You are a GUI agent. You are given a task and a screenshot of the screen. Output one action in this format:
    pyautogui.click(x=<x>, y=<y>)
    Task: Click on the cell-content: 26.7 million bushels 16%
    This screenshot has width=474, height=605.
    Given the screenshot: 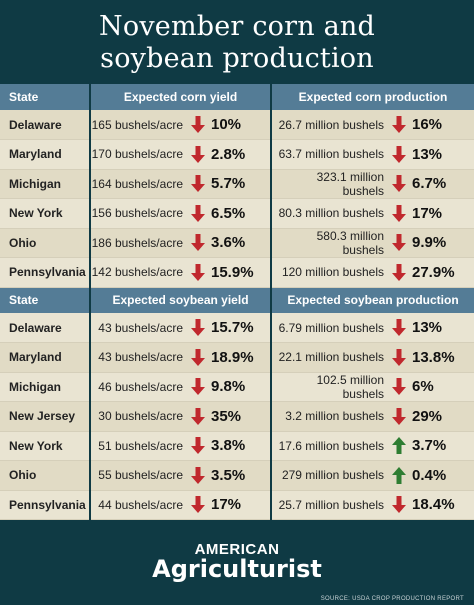 What is the action you would take?
    pyautogui.click(x=373, y=124)
    